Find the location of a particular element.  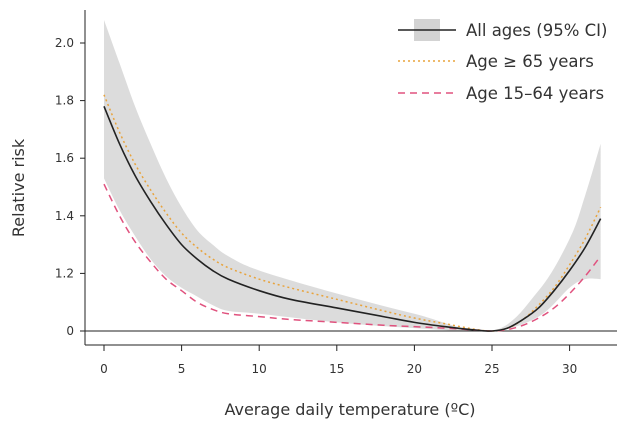

y-tick-label: 2.0 is located at coordinates (64, 43).